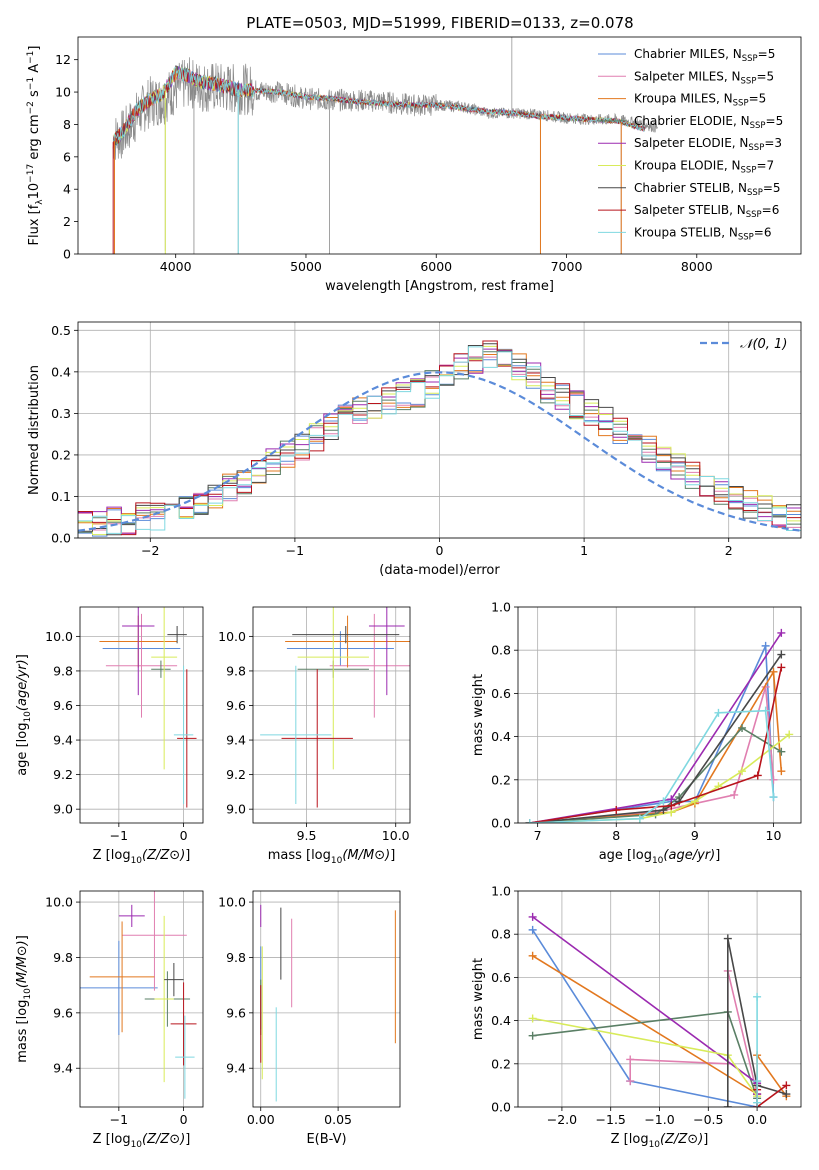  I want to click on x-axis-label: age [log10(age/yr)], so click(660, 857).